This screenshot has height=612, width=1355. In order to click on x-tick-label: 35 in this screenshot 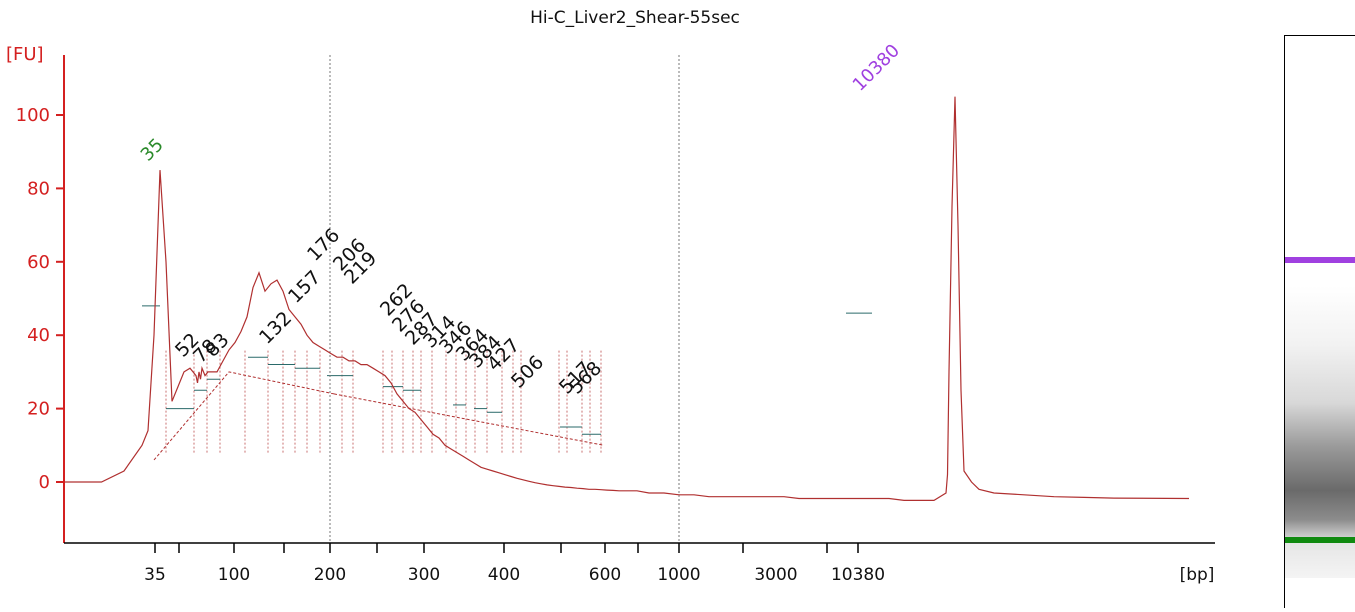, I will do `click(155, 575)`.